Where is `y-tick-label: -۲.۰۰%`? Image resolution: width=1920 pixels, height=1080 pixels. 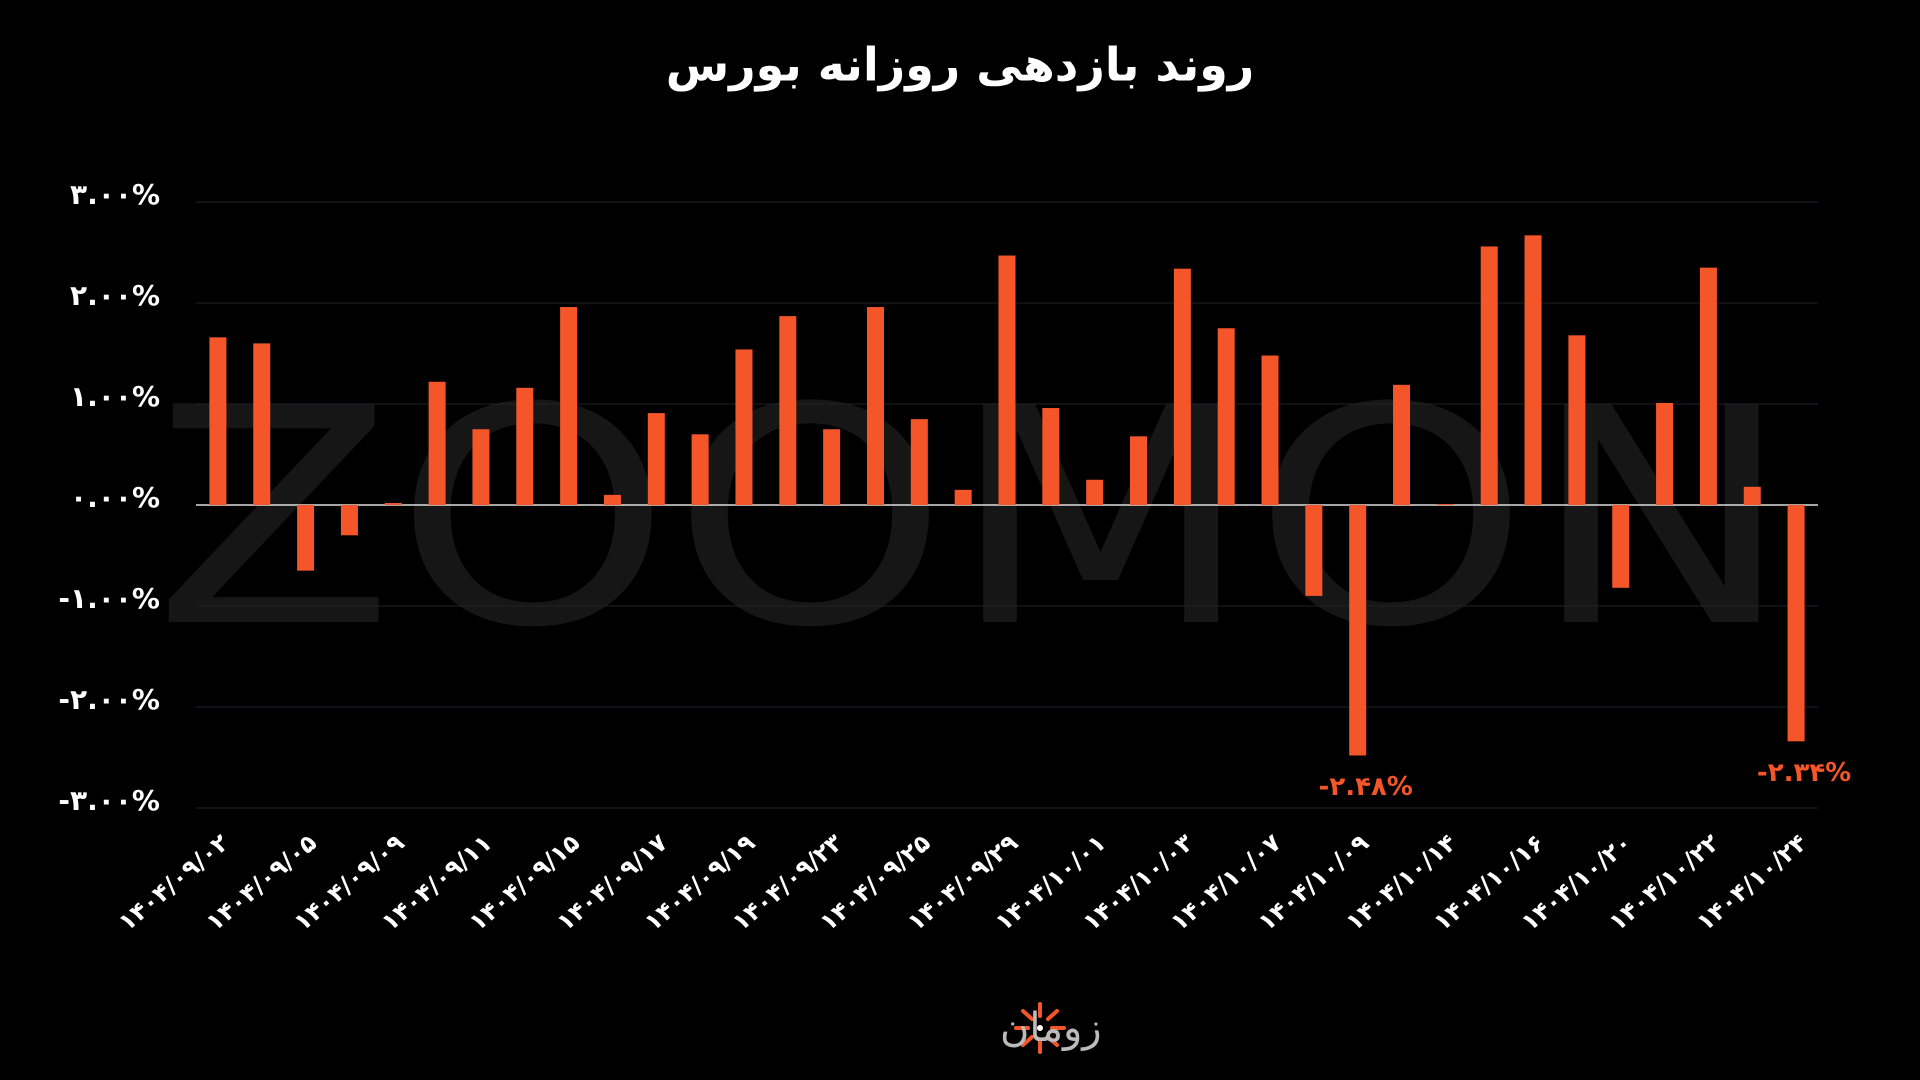 y-tick-label: -۲.۰۰% is located at coordinates (109, 699).